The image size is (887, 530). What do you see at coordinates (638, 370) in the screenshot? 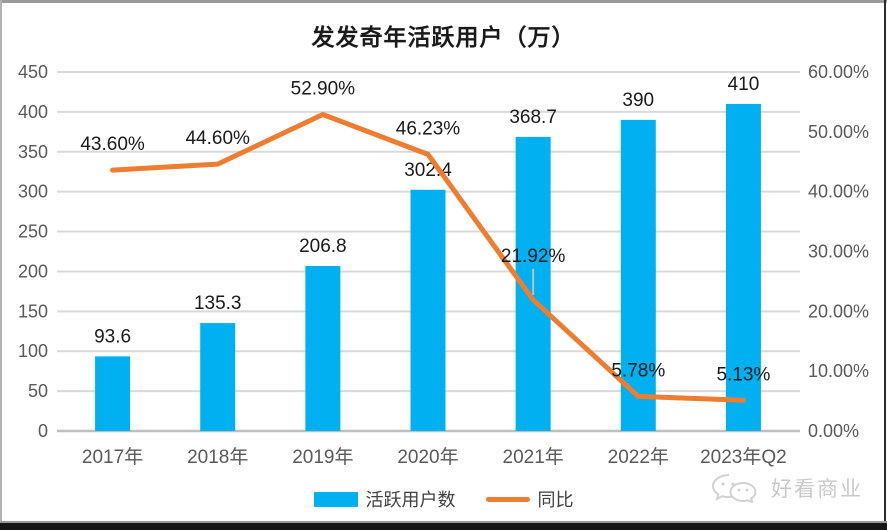
I see `line-value-label: 5.78%` at bounding box center [638, 370].